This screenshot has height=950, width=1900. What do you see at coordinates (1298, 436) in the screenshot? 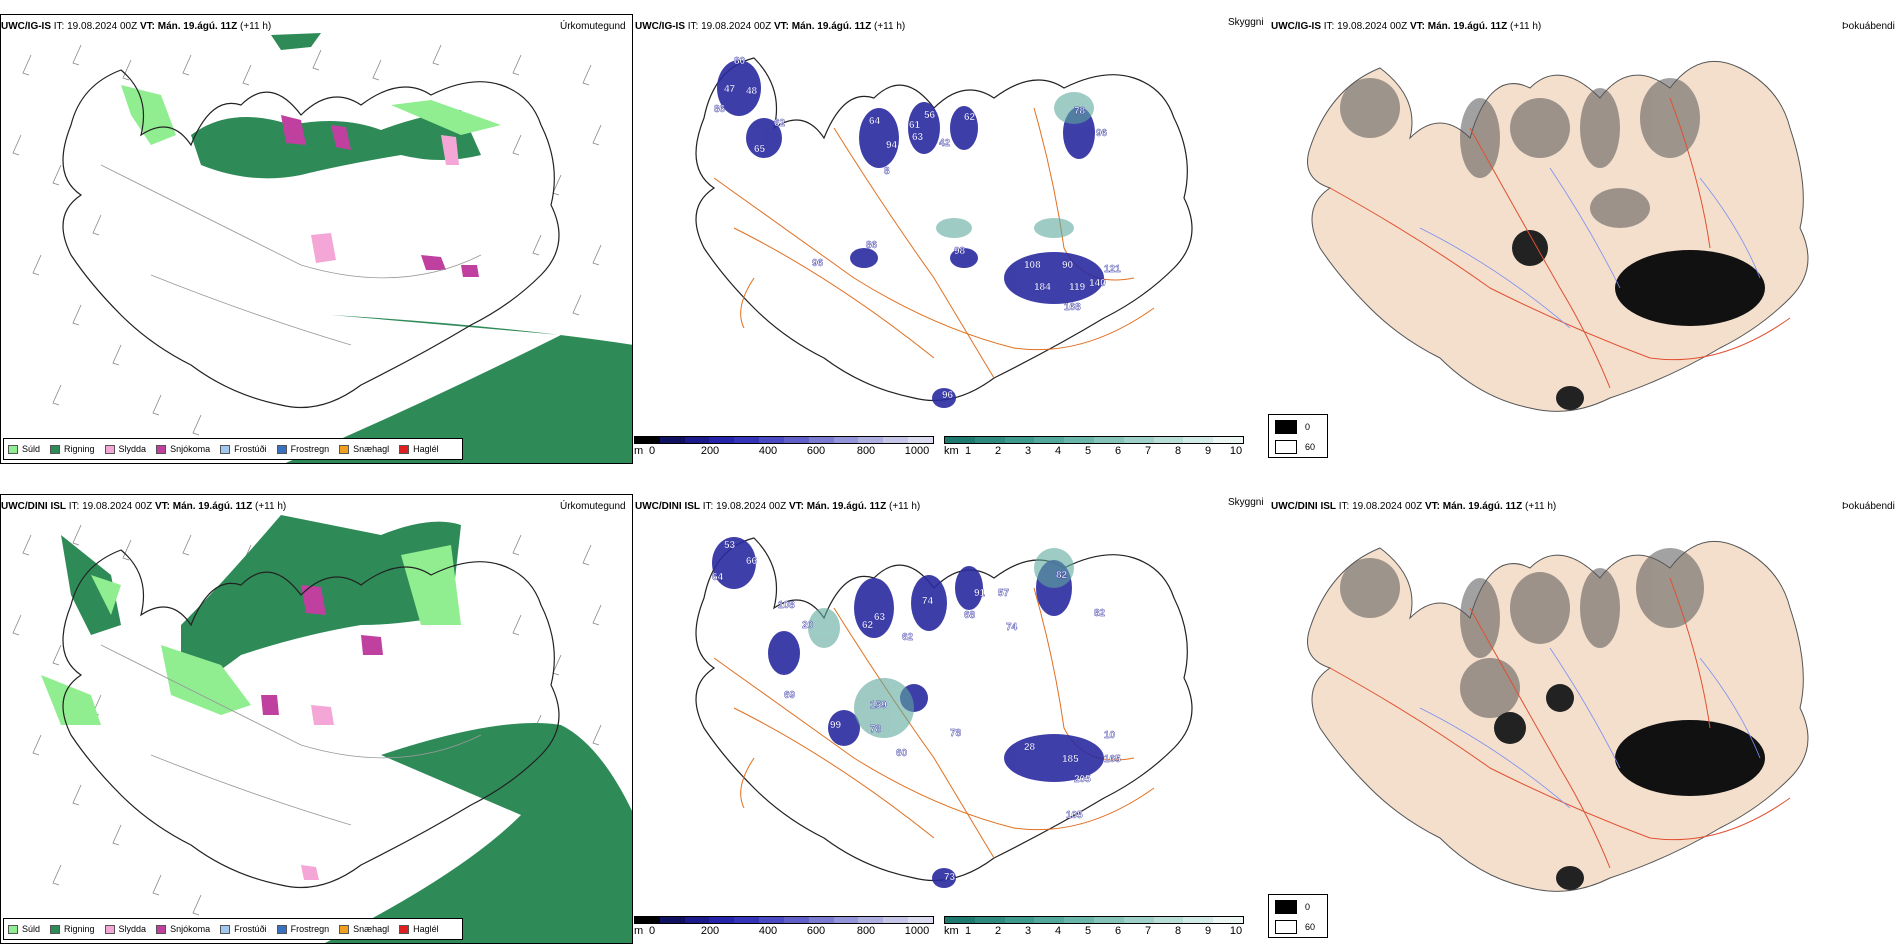
I see `fog-legend-row1: 0 60` at bounding box center [1298, 436].